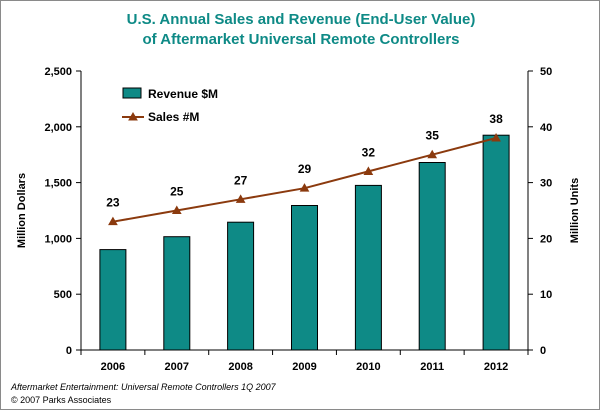  Describe the element at coordinates (58, 239) in the screenshot. I see `left-tick-label: 1,000` at that location.